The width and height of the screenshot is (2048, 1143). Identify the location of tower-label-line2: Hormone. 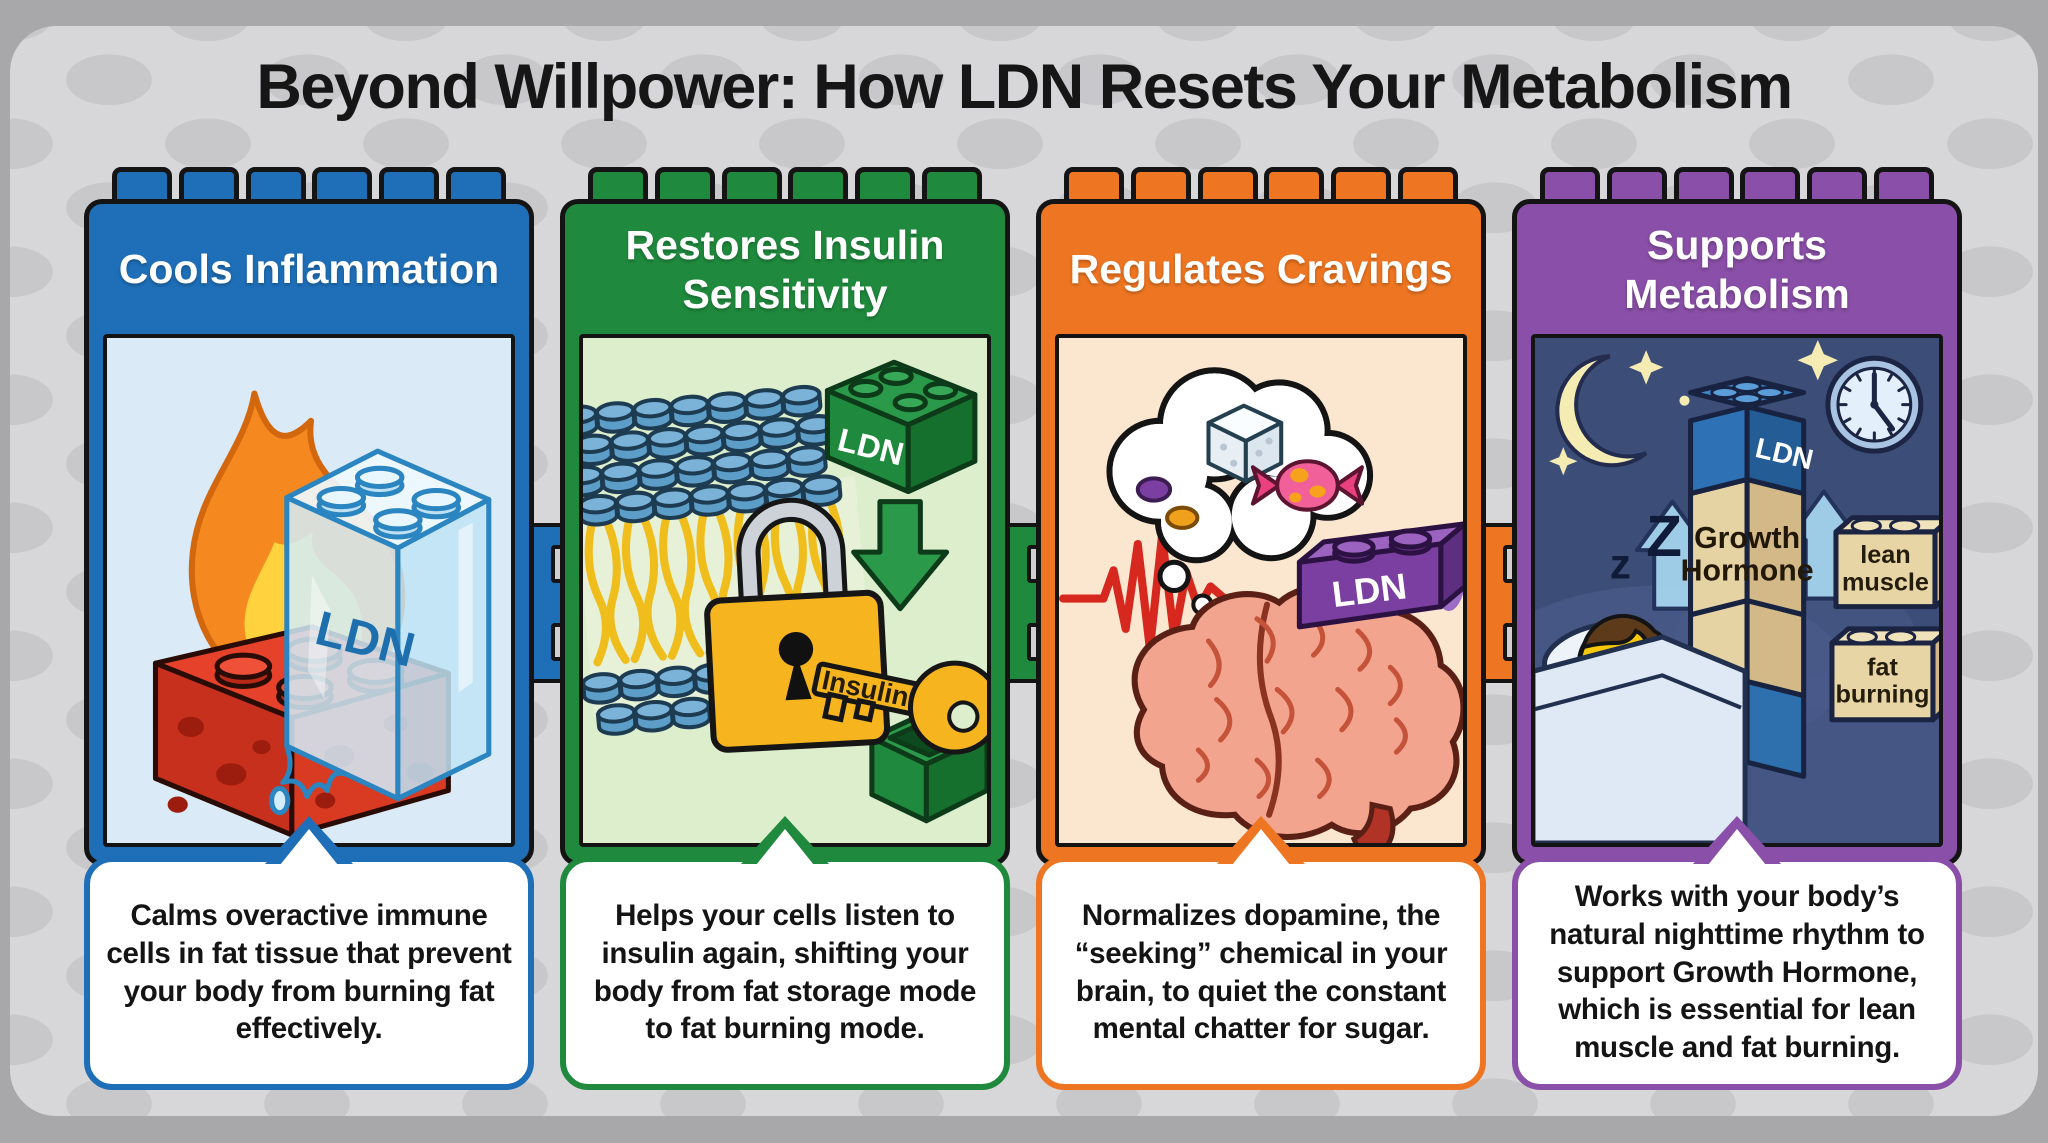
(1747, 570).